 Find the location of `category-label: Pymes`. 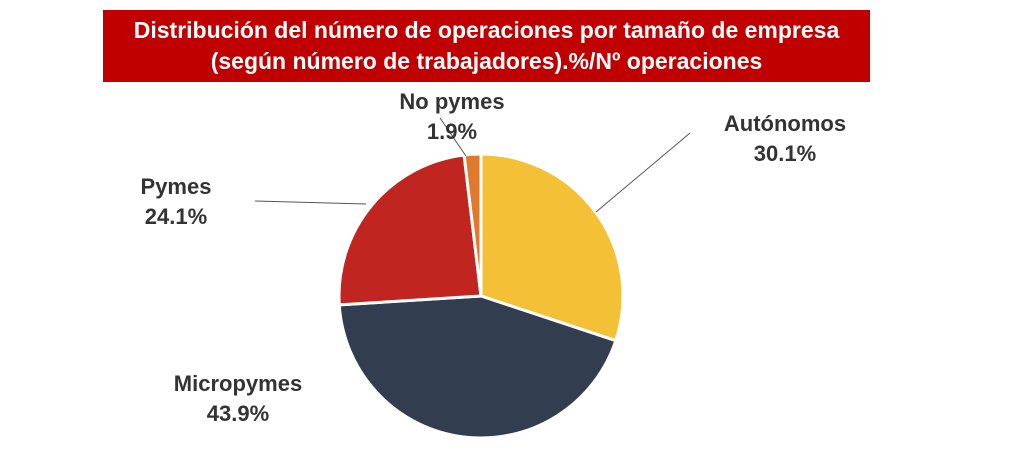

category-label: Pymes is located at coordinates (176, 186).